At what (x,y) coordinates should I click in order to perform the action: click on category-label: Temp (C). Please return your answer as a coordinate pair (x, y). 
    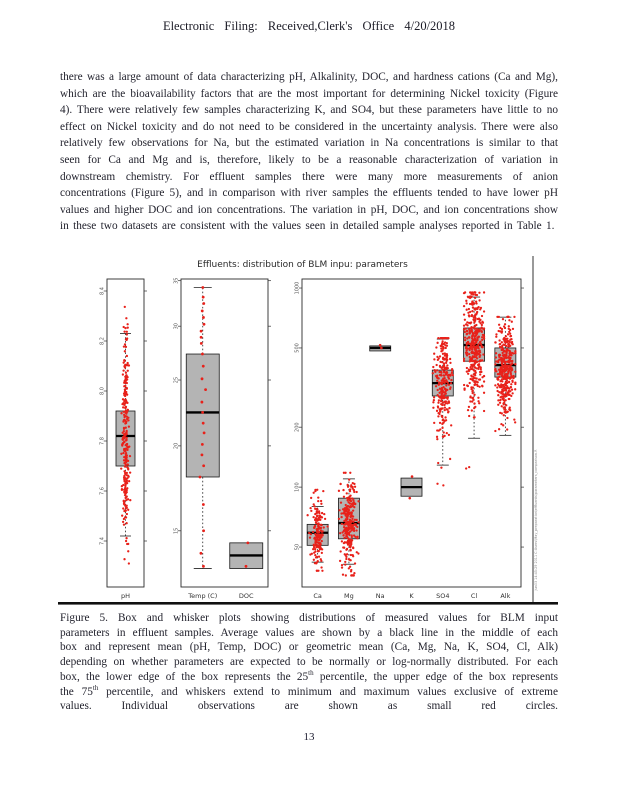
    Looking at the image, I should click on (202, 596).